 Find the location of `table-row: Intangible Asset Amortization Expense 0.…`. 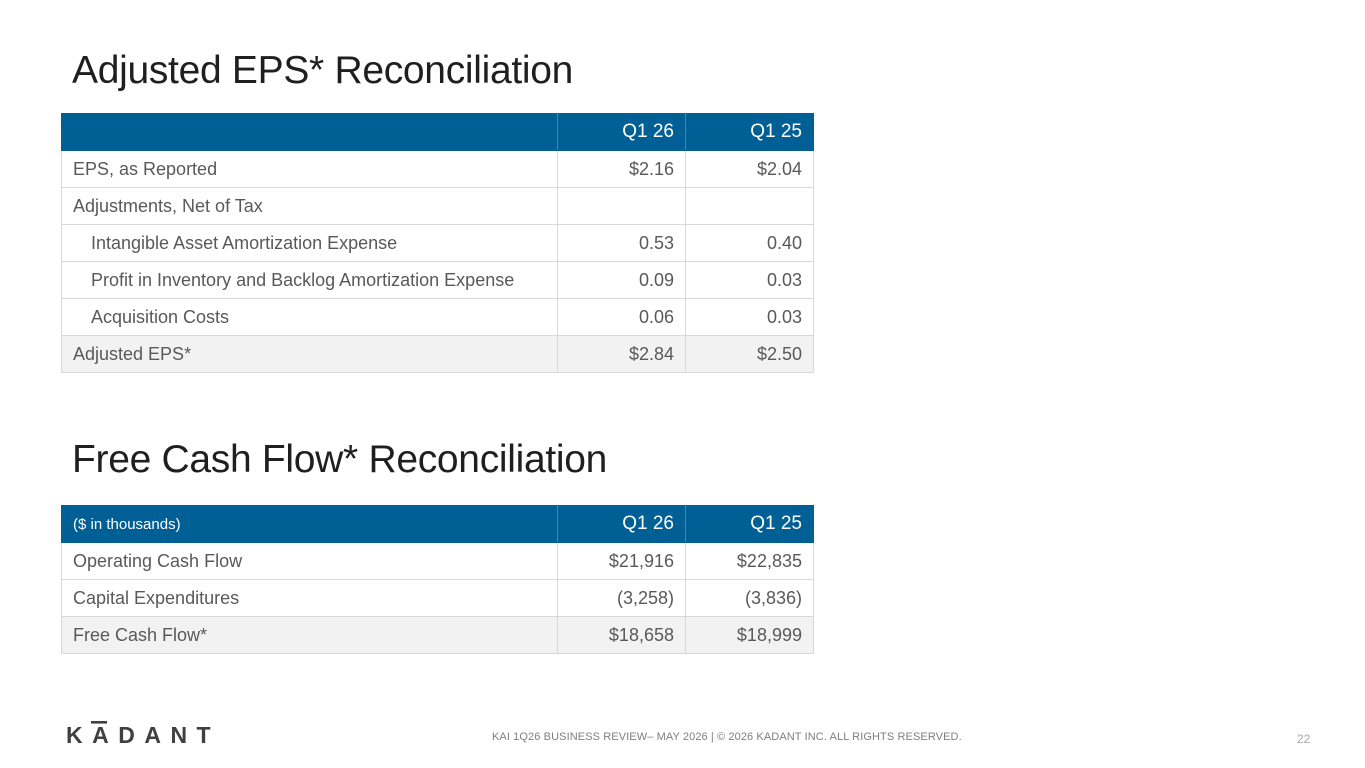

table-row: Intangible Asset Amortization Expense 0.… is located at coordinates (437, 243).